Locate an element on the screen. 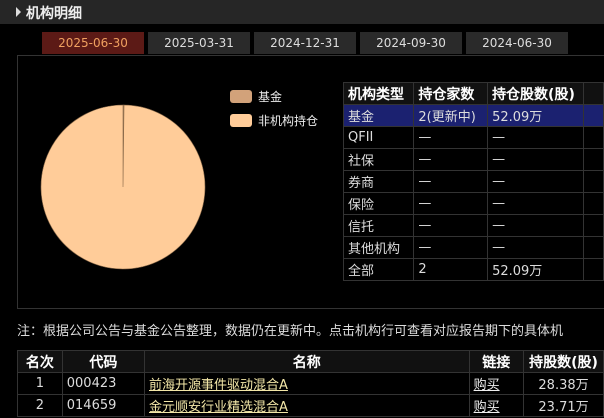  column-header: 代码 is located at coordinates (103, 361).